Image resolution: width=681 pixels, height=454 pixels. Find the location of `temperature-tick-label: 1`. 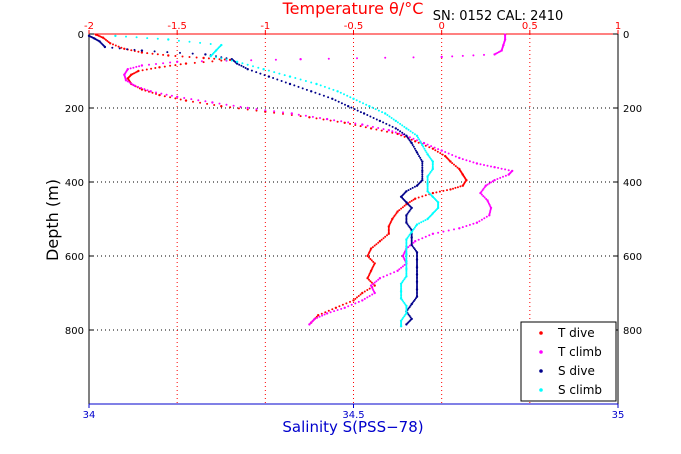

temperature-tick-label: 1 is located at coordinates (618, 26).